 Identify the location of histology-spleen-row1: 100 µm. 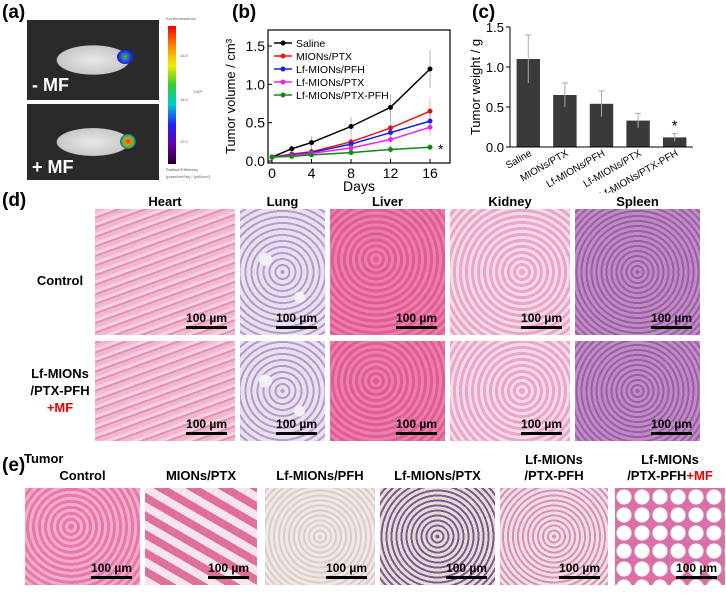
(637, 272).